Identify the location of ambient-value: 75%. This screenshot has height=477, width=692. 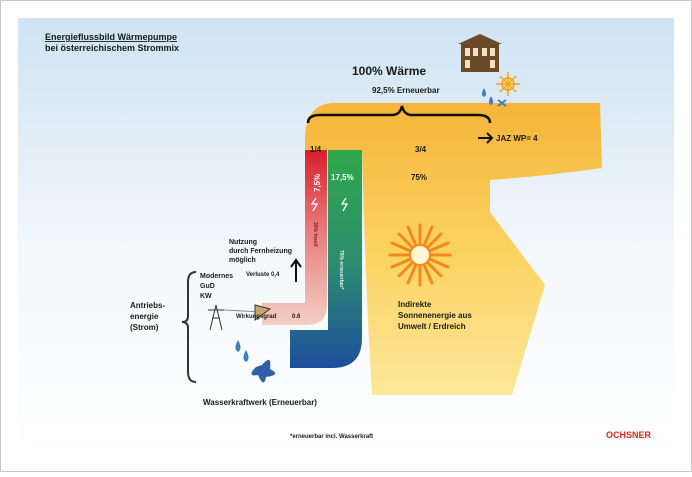
(419, 177).